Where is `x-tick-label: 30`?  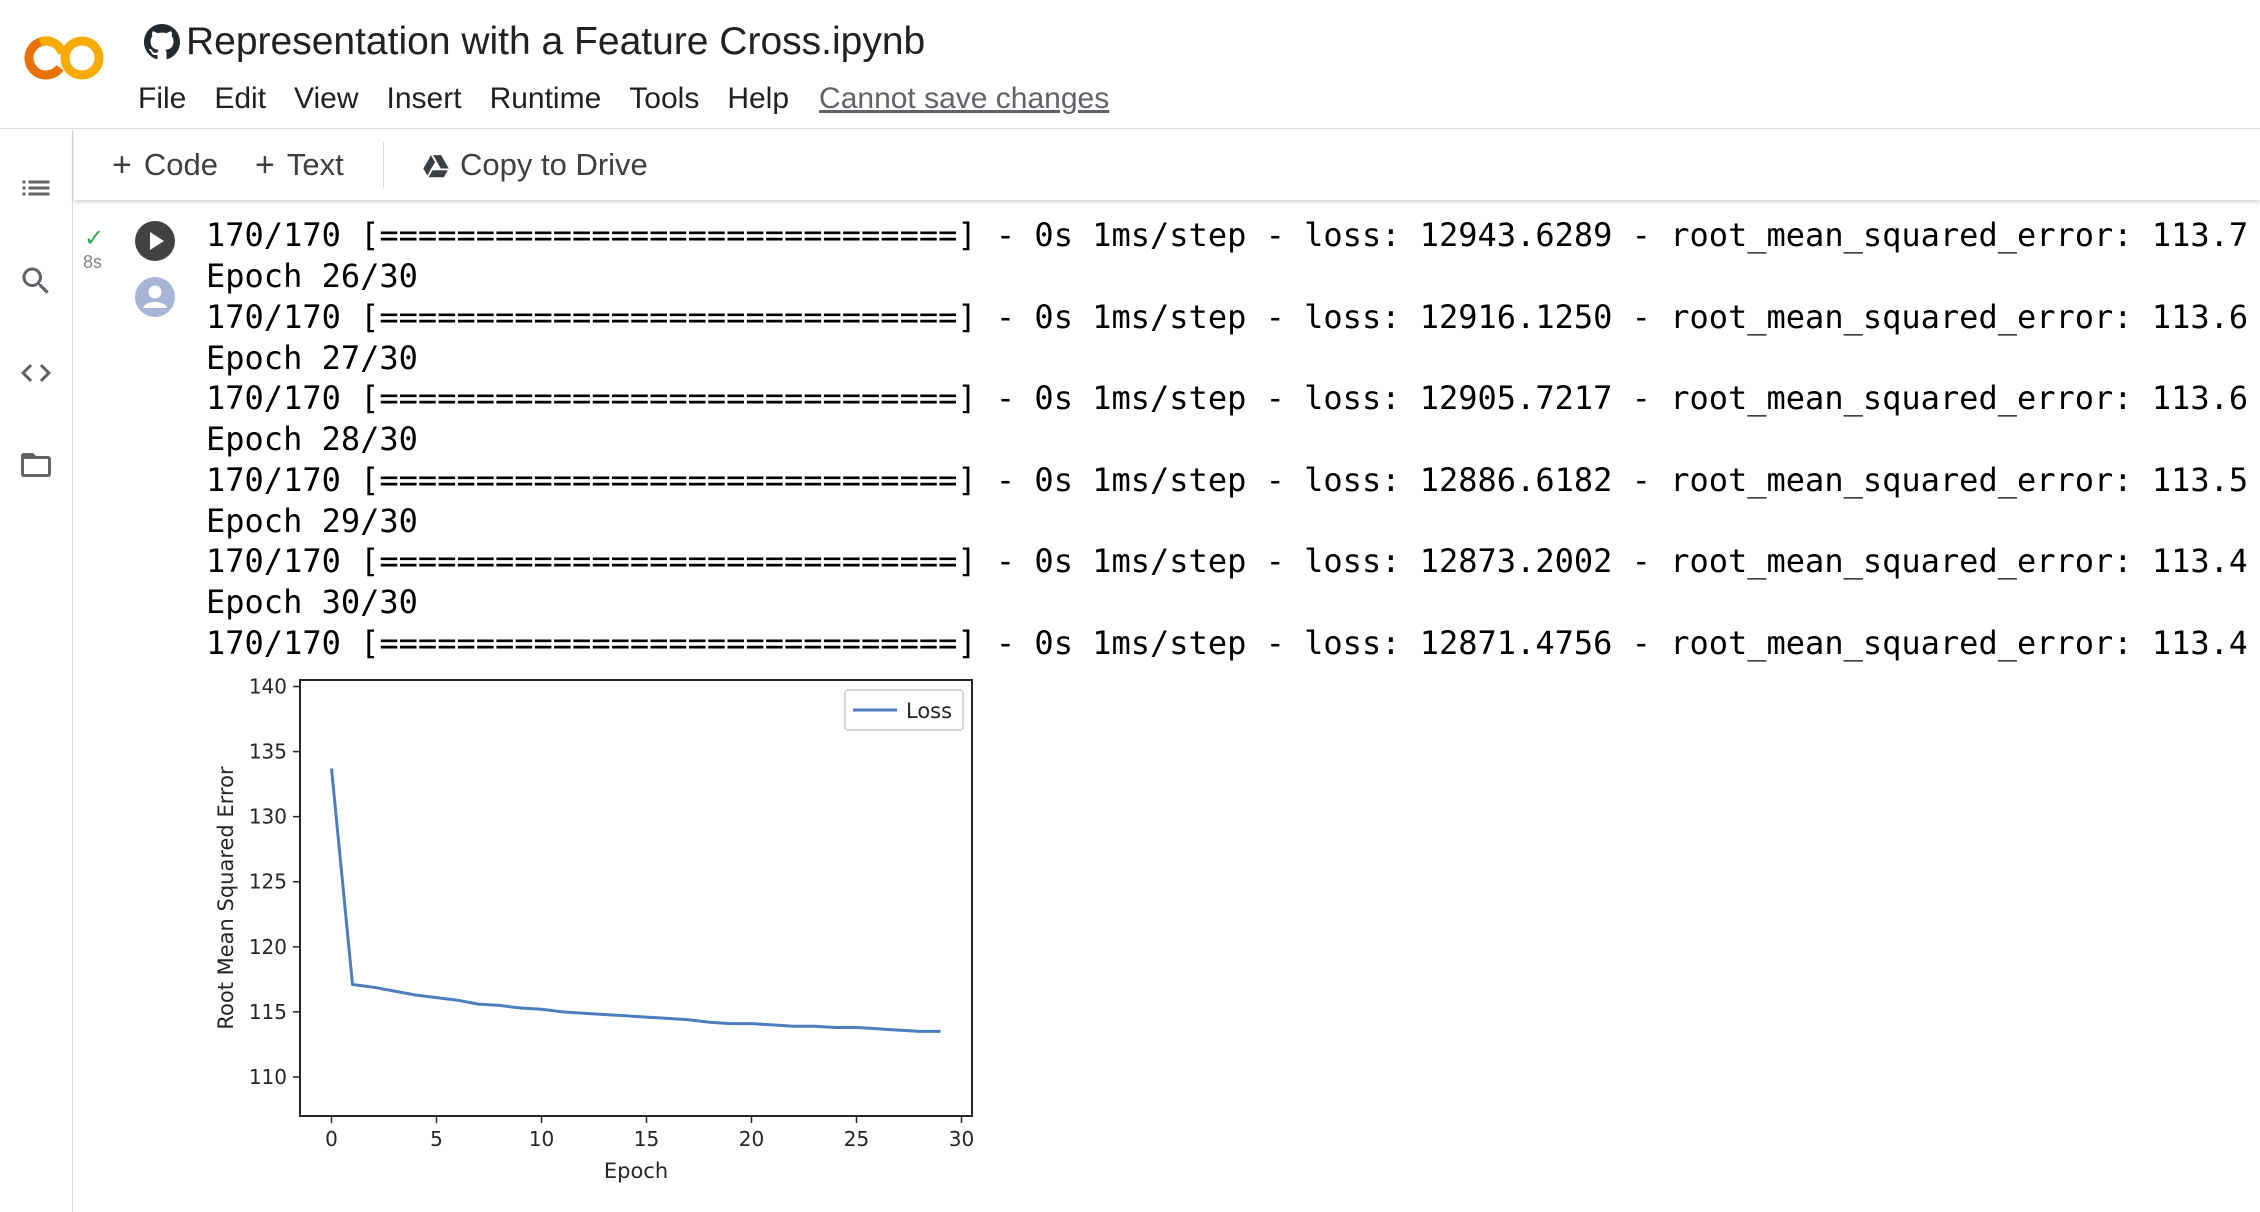 x-tick-label: 30 is located at coordinates (961, 1139).